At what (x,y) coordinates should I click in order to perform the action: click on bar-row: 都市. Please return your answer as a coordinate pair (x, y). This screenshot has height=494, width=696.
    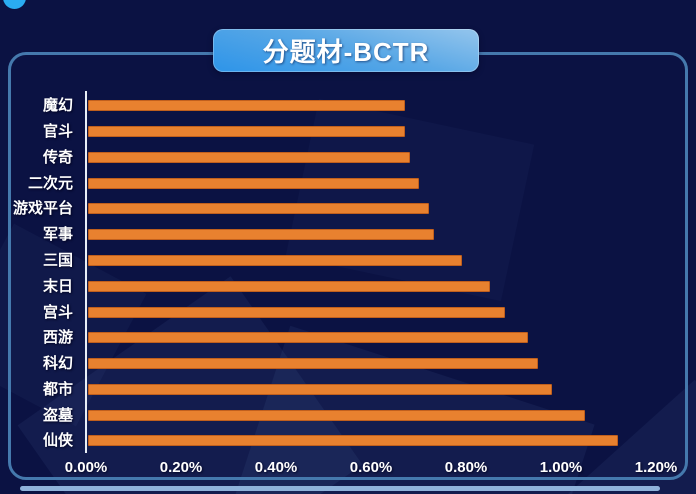
    Looking at the image, I should click on (348, 389).